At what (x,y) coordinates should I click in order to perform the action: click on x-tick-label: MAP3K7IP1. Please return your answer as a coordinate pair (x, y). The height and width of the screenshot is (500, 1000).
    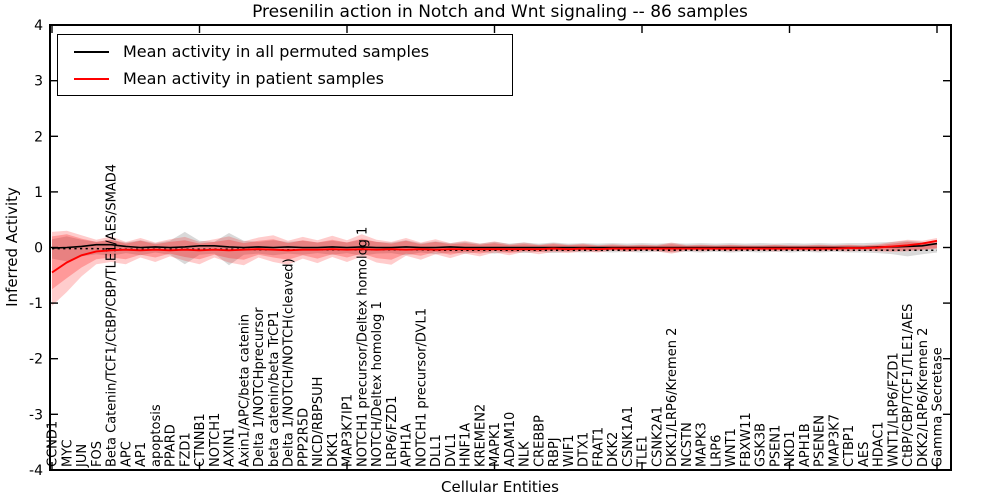
    Looking at the image, I should click on (348, 430).